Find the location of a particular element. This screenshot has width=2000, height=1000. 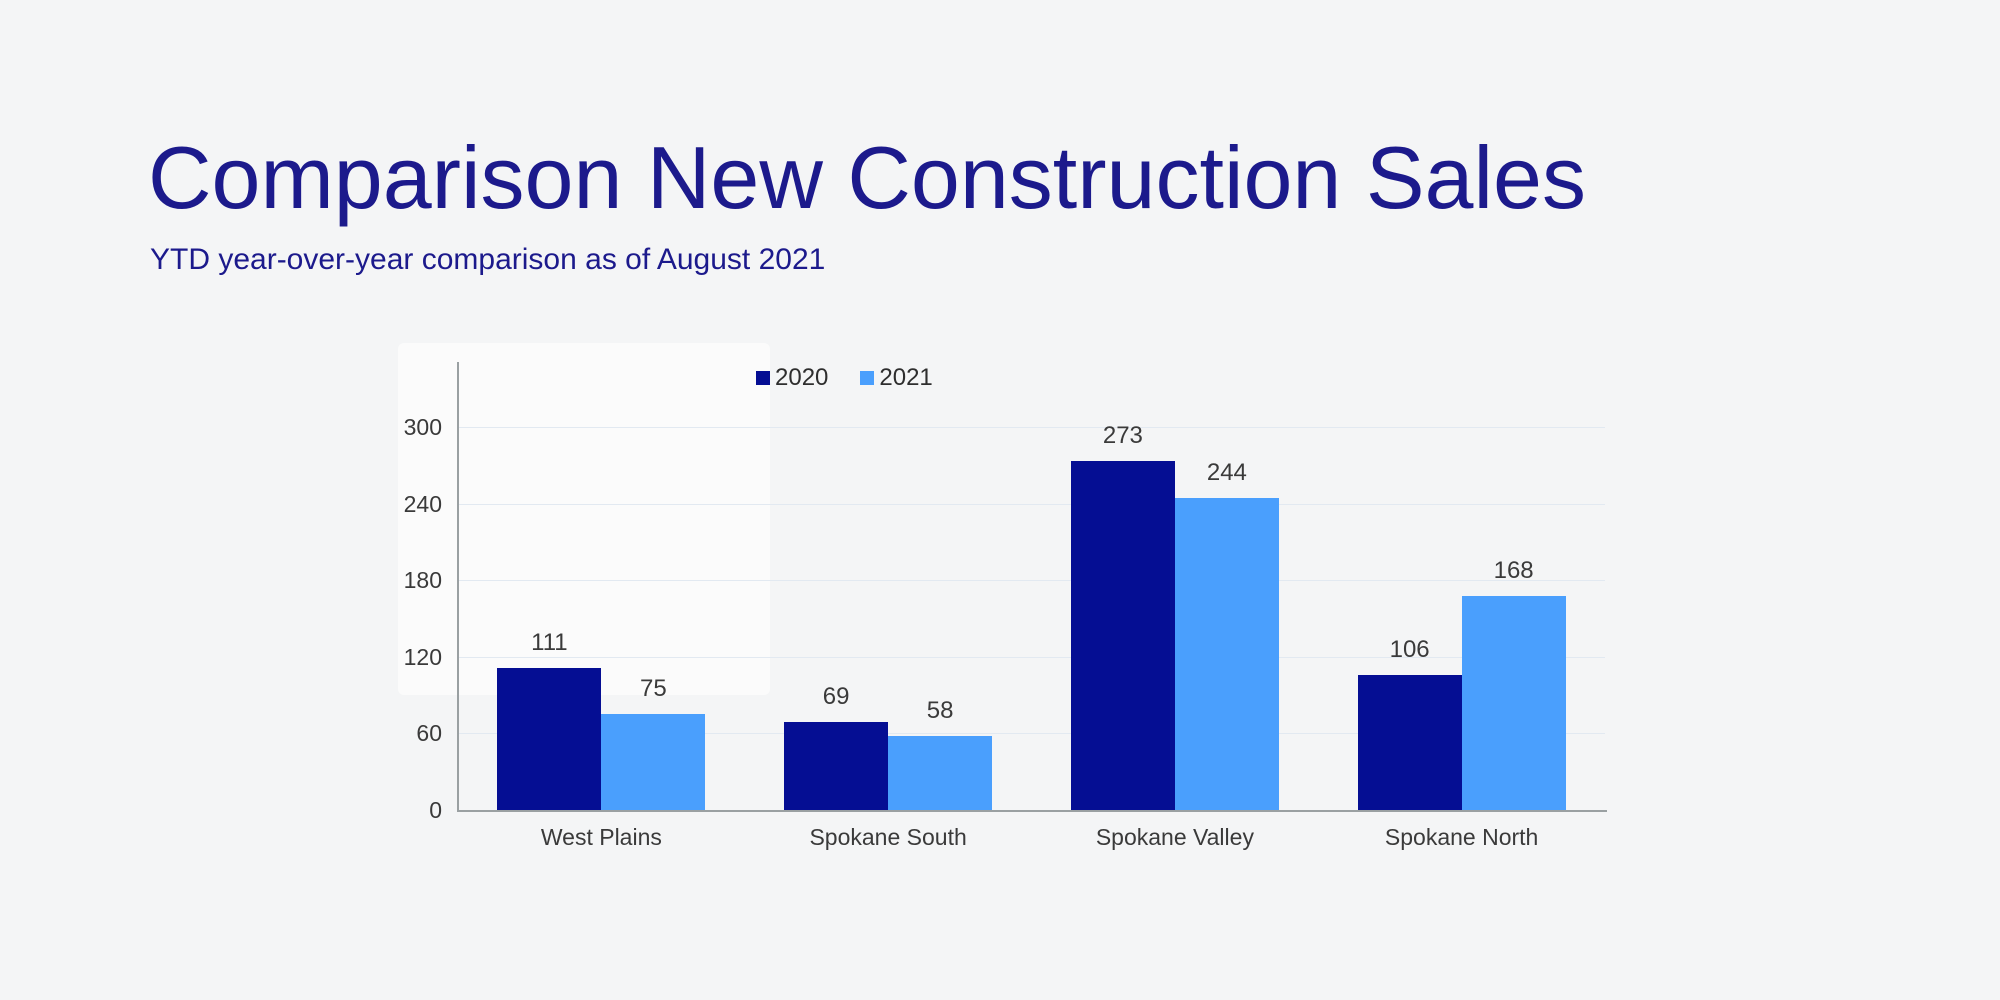

chart-legend: 2020 2021 is located at coordinates (844, 378).